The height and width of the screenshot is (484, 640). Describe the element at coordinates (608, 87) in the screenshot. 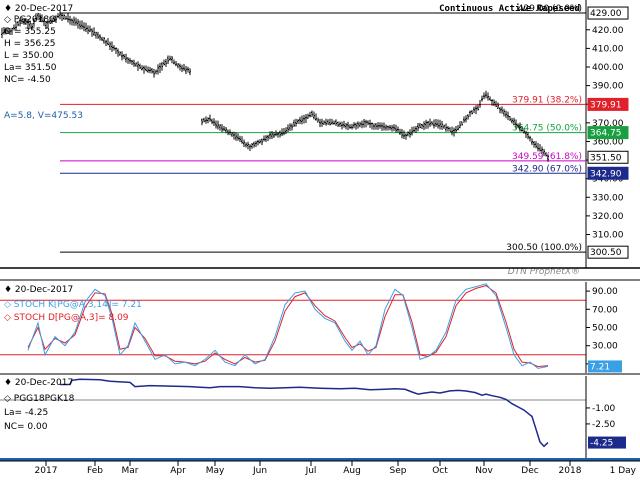

I see `price-ytick-label: 390.00` at that location.